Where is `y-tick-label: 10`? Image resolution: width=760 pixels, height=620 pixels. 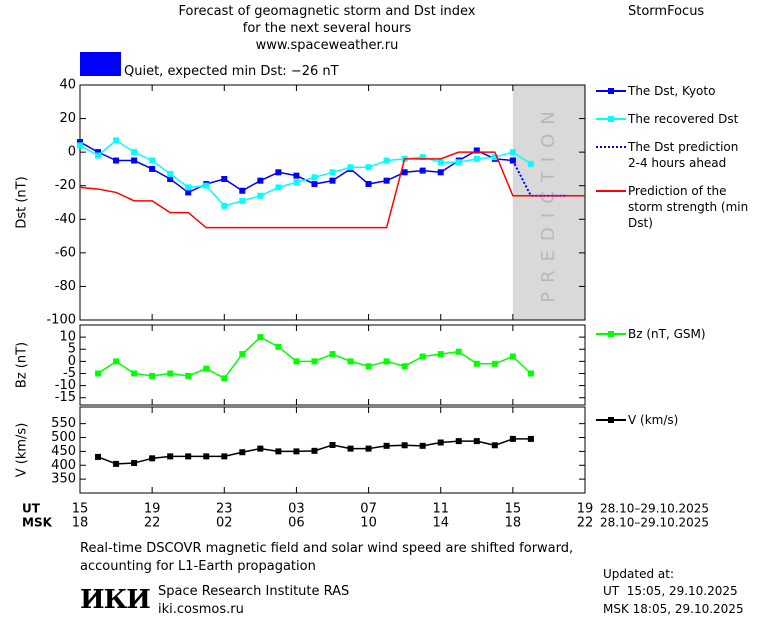 y-tick-label: 10 is located at coordinates (67, 337).